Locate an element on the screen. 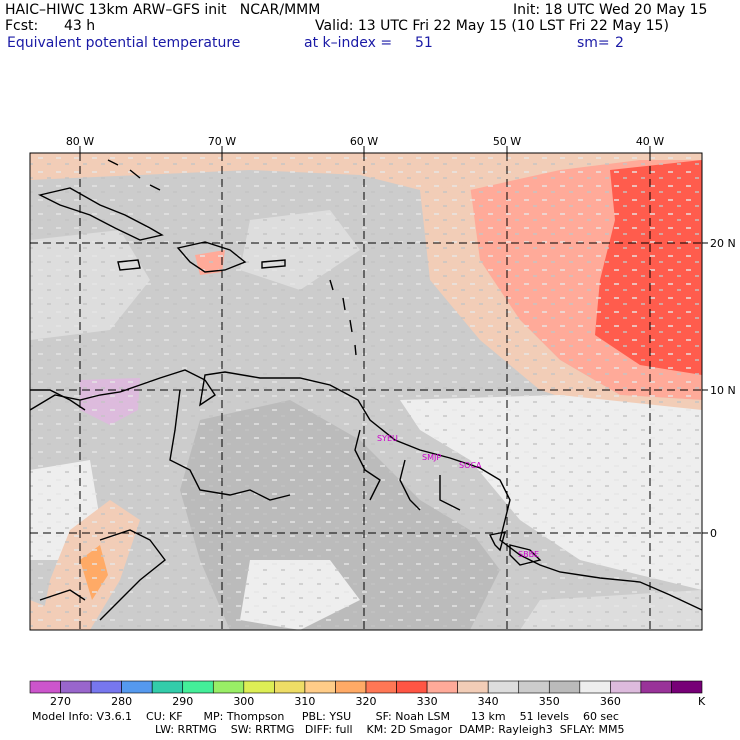  level-label: at k–index = is located at coordinates (348, 43).